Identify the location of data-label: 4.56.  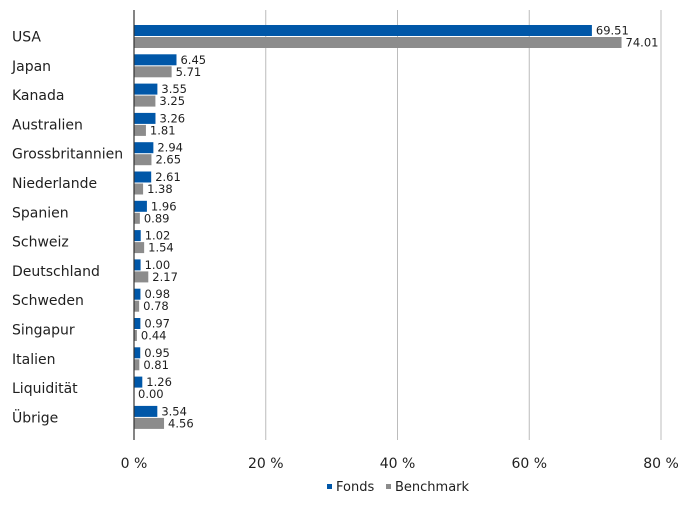
(181, 423).